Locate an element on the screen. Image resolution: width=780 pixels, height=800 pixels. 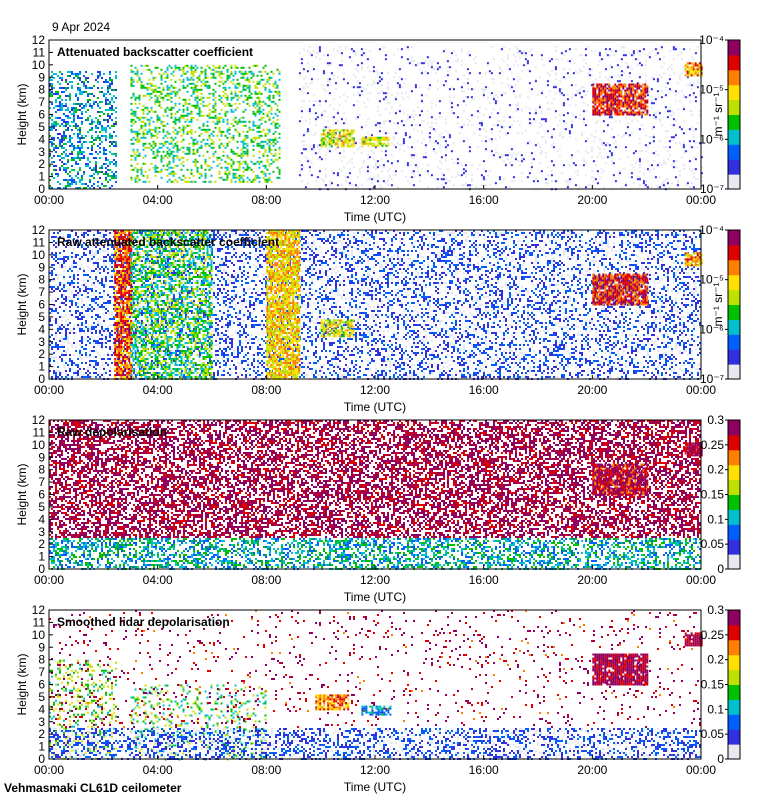
panel-title: Raw attenuated backscatter coefficient is located at coordinates (168, 242).